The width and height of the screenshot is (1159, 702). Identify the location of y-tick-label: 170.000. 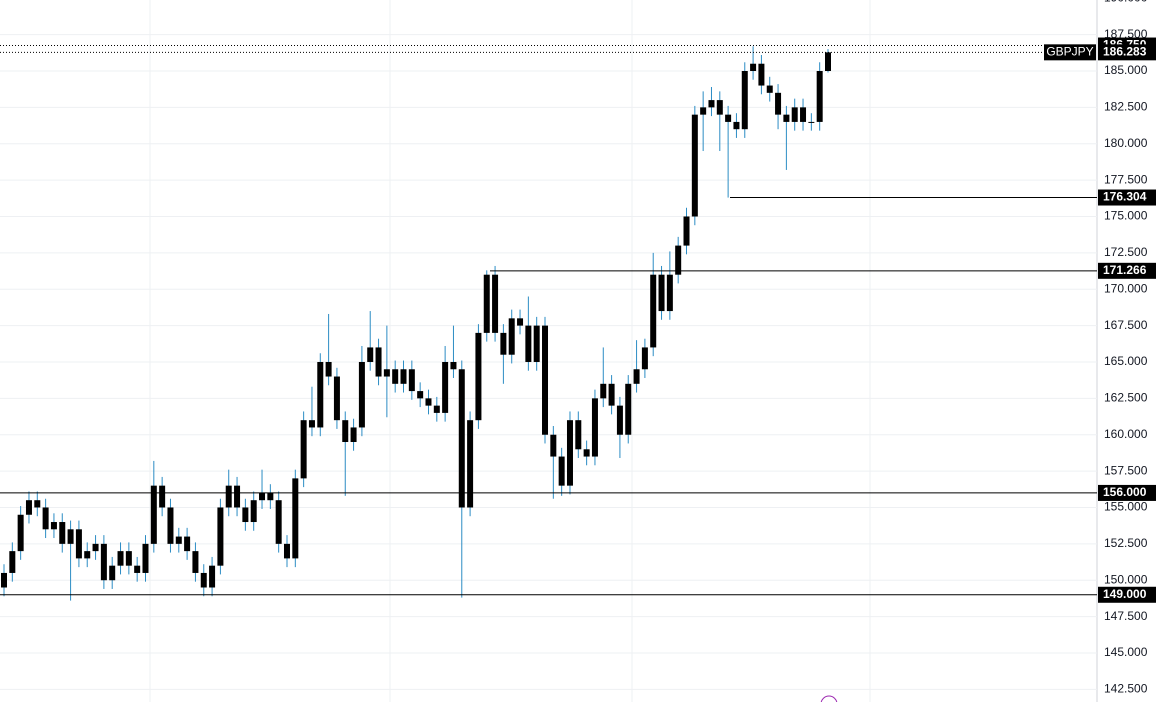
(1126, 288).